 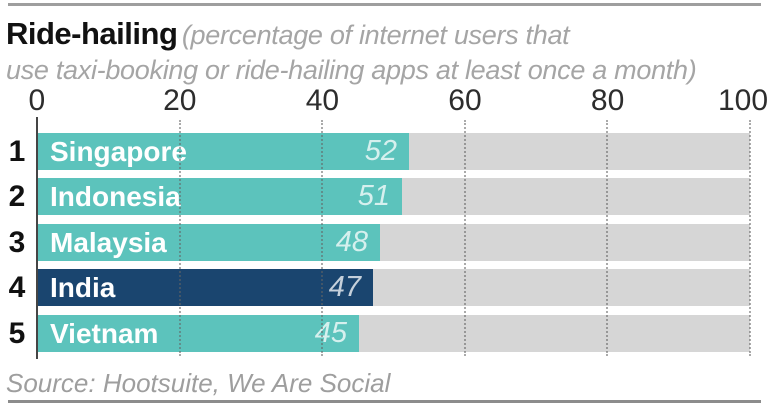 I want to click on bar-track: Indonesia 51, so click(x=394, y=196).